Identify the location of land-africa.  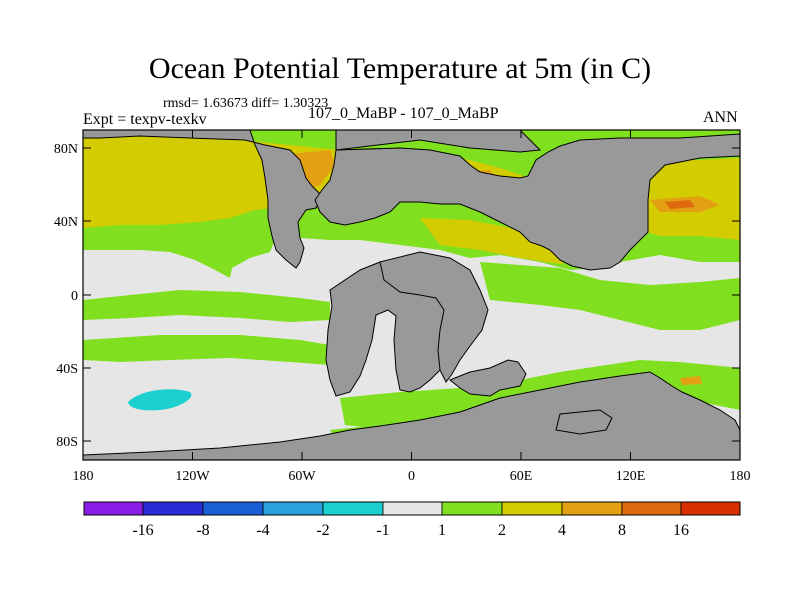
(434, 317).